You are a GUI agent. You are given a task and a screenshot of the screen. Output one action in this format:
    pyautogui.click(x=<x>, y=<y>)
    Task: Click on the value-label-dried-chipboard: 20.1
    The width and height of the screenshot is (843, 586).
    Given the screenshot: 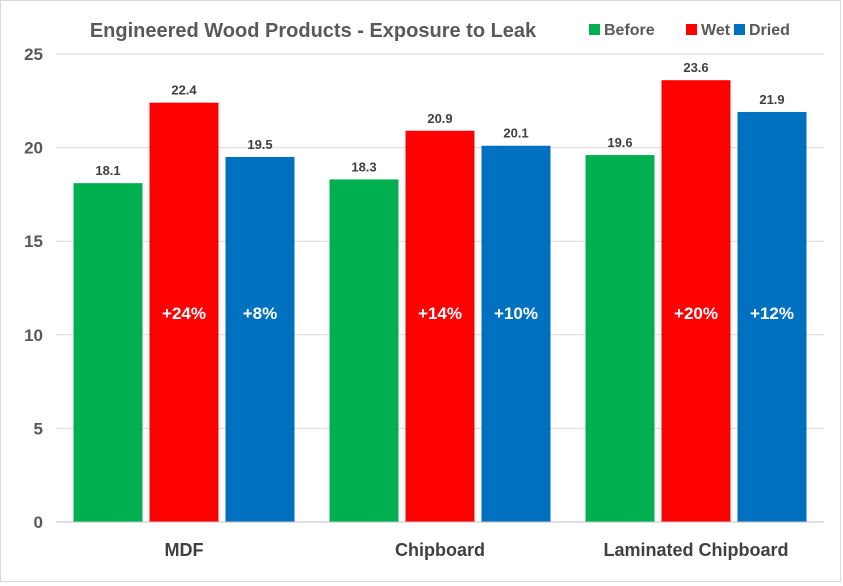 What is the action you would take?
    pyautogui.click(x=515, y=133)
    